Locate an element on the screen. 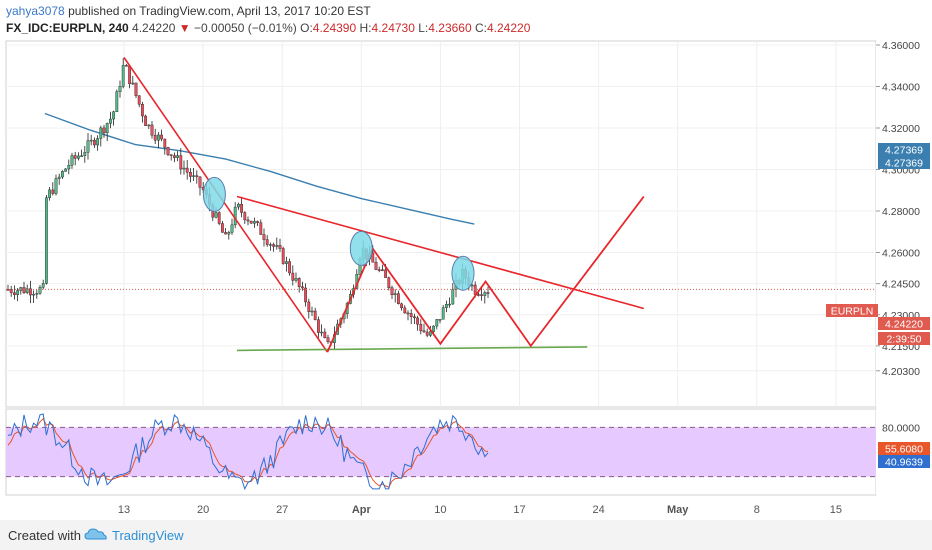 The image size is (932, 550). price-label-text: 2:39:50 is located at coordinates (903, 340).